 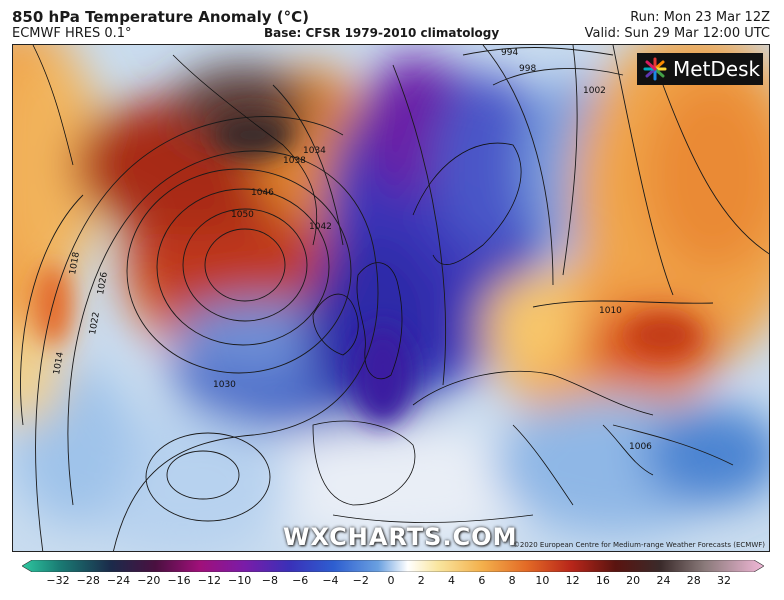 I want to click on metdesk-name: MetDesk, so click(x=717, y=69).